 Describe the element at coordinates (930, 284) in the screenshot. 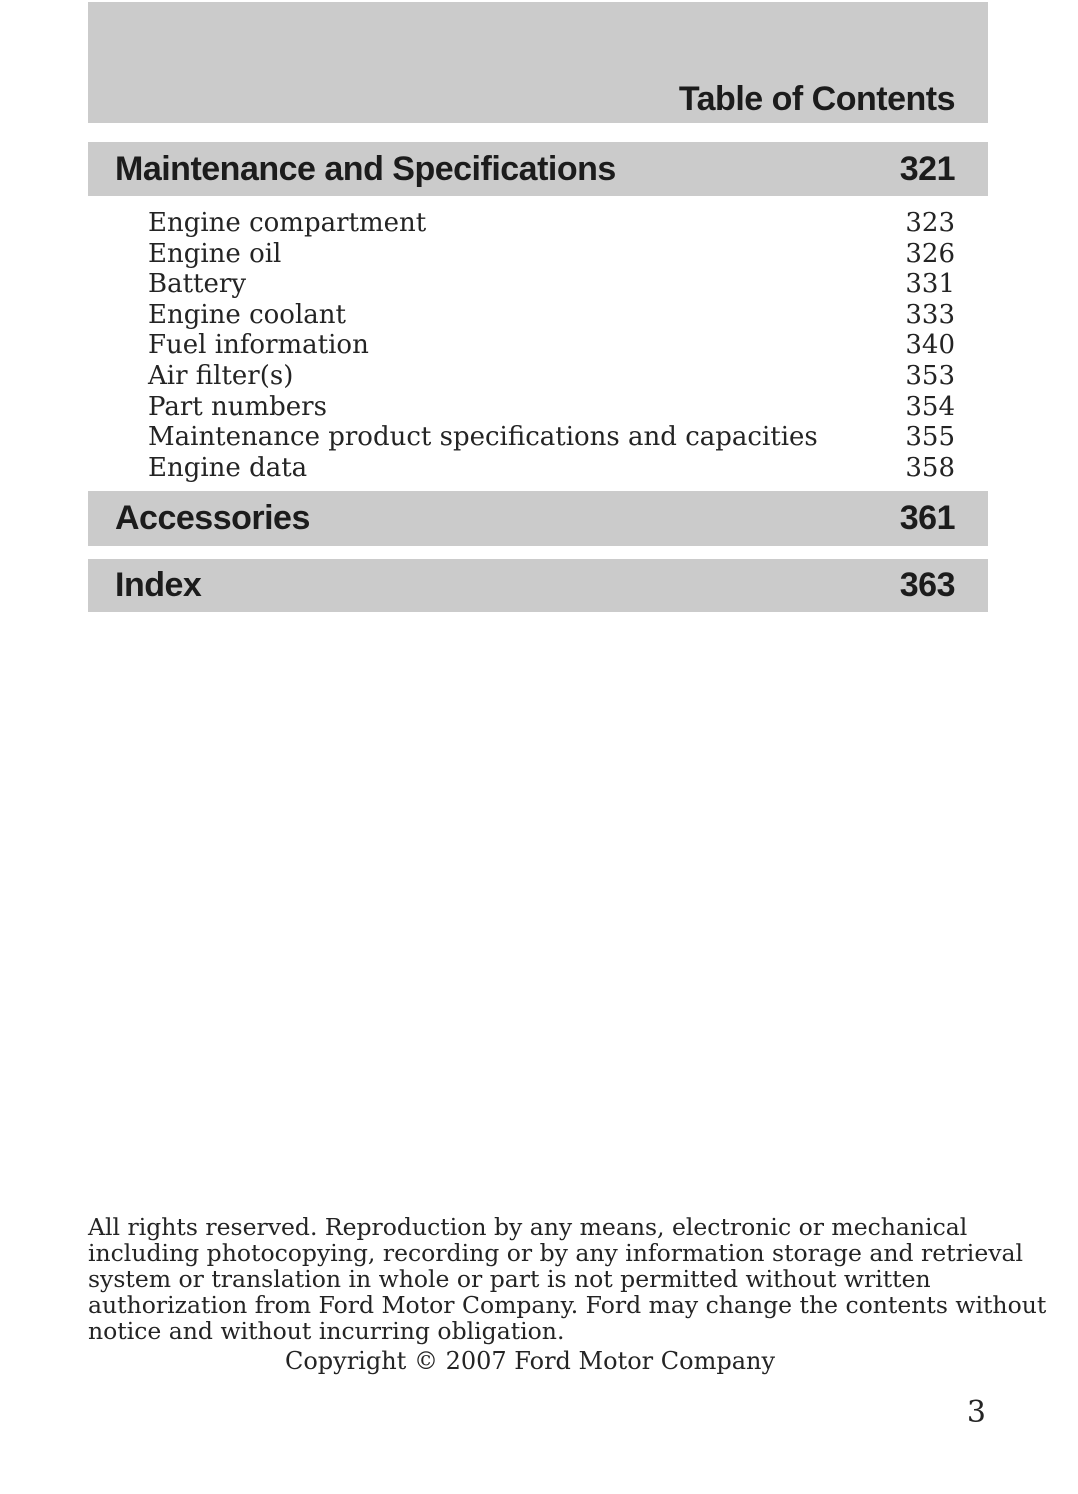

I see `toc-entry-page: 331` at that location.